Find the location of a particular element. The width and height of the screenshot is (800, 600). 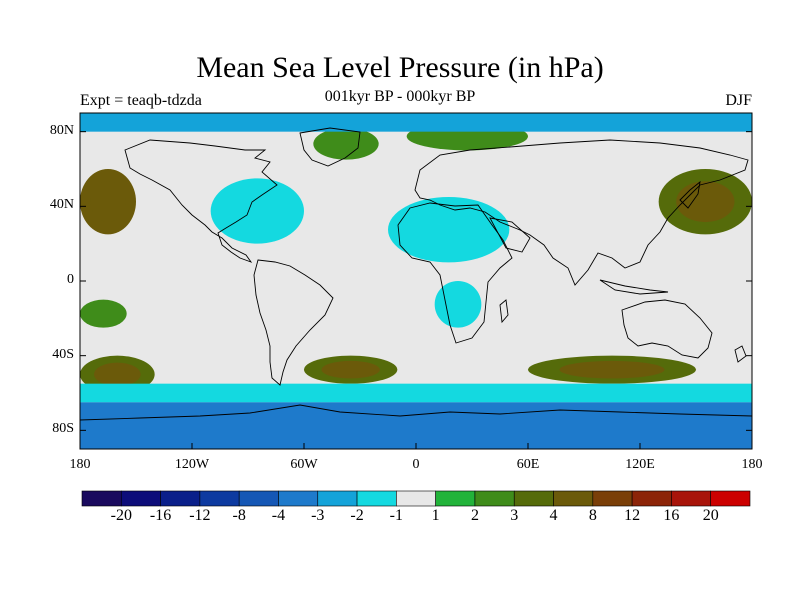

season-label: DJF is located at coordinates (738, 100).